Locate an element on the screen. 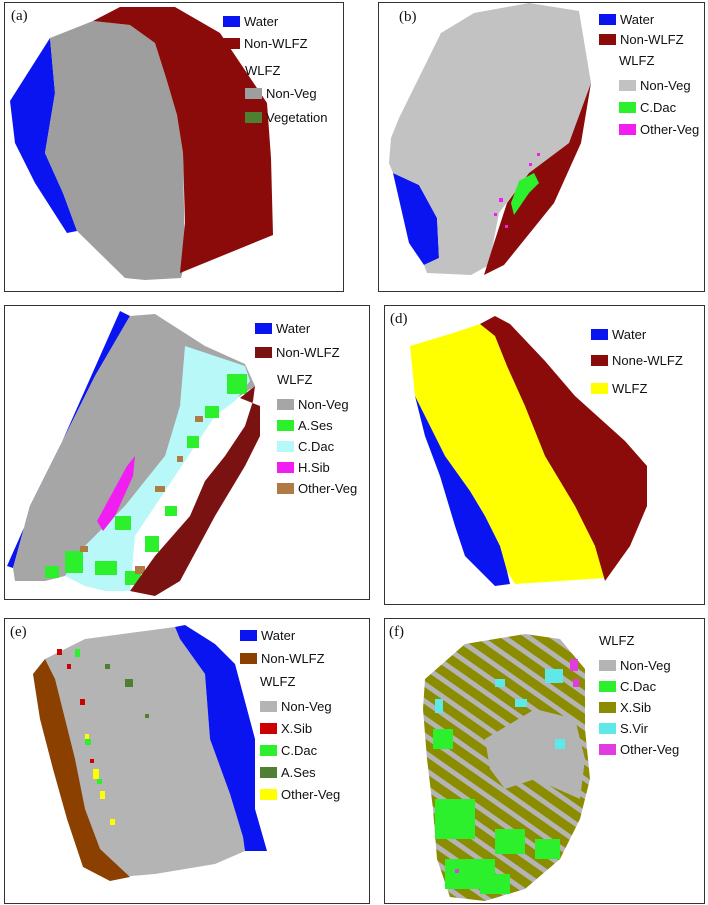  legend-item-none-wlfz: None-WLFZ is located at coordinates (637, 360).